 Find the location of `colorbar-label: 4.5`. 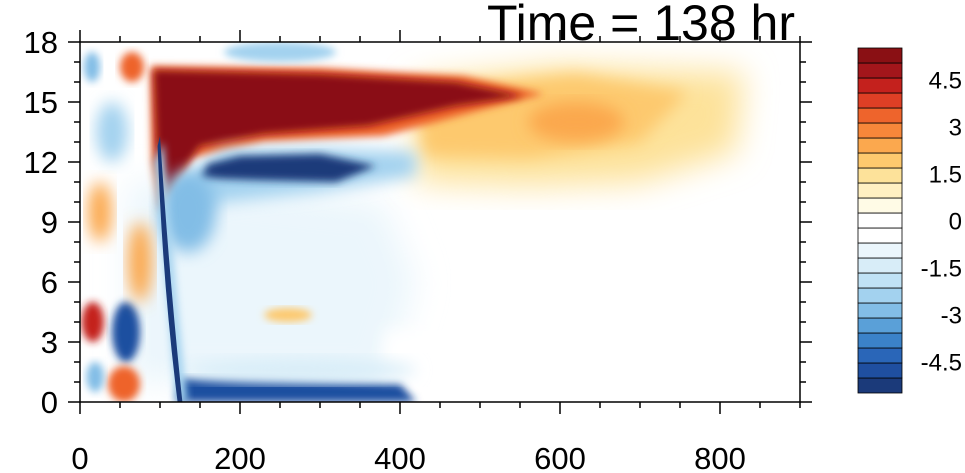

colorbar-label: 4.5 is located at coordinates (945, 80).